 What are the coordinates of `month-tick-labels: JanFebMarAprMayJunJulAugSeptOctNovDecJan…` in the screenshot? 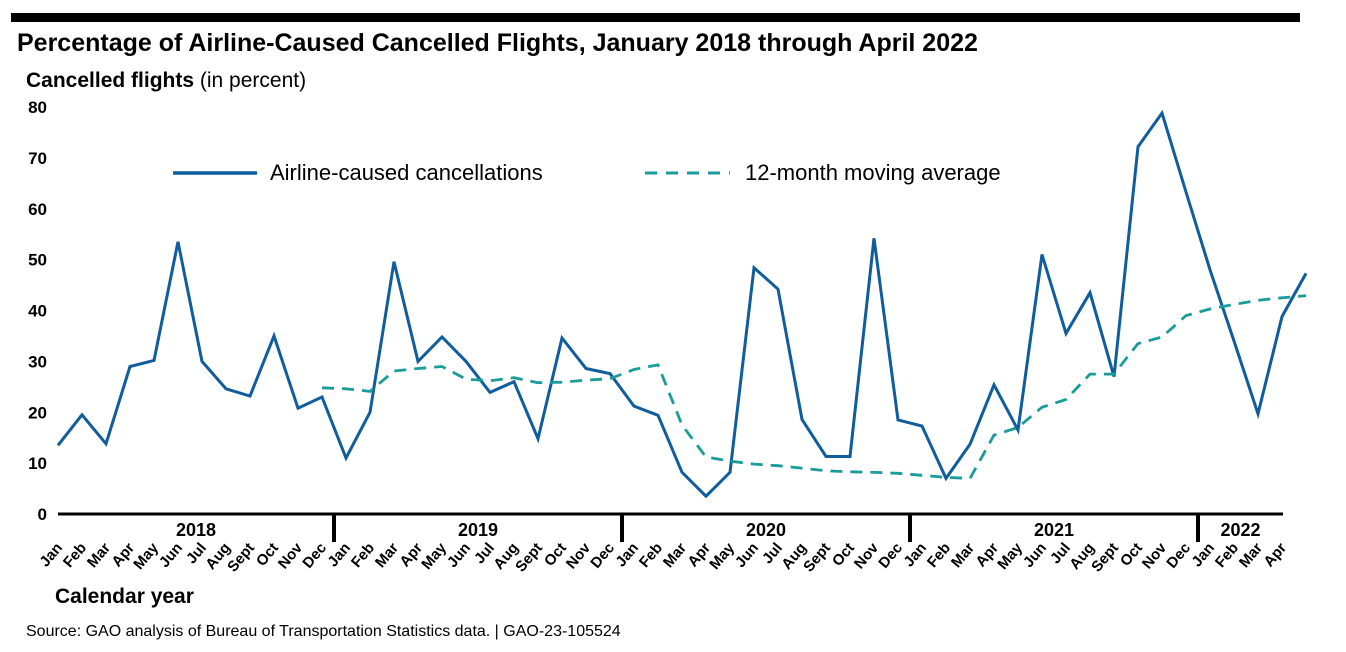 It's located at (663, 557).